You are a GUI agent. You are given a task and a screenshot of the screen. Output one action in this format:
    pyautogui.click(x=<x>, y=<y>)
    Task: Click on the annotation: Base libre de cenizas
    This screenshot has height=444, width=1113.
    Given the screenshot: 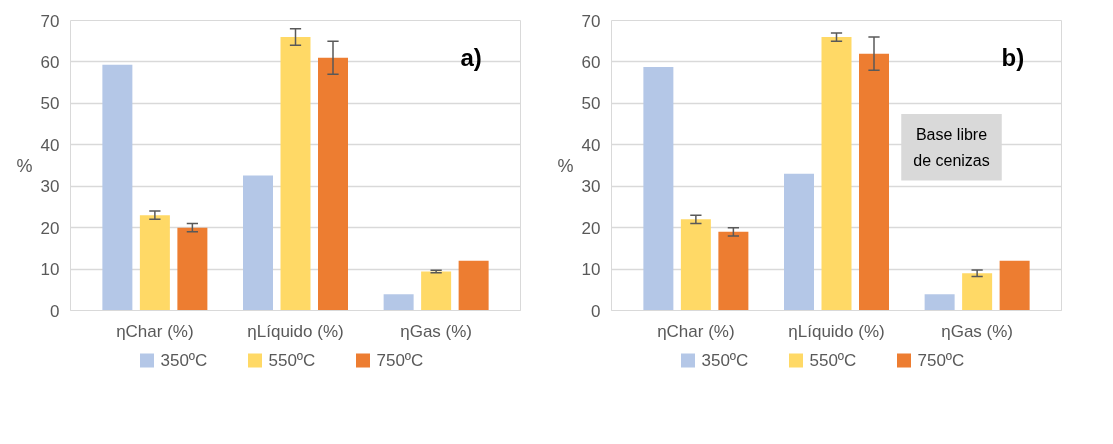 What is the action you would take?
    pyautogui.click(x=951, y=147)
    